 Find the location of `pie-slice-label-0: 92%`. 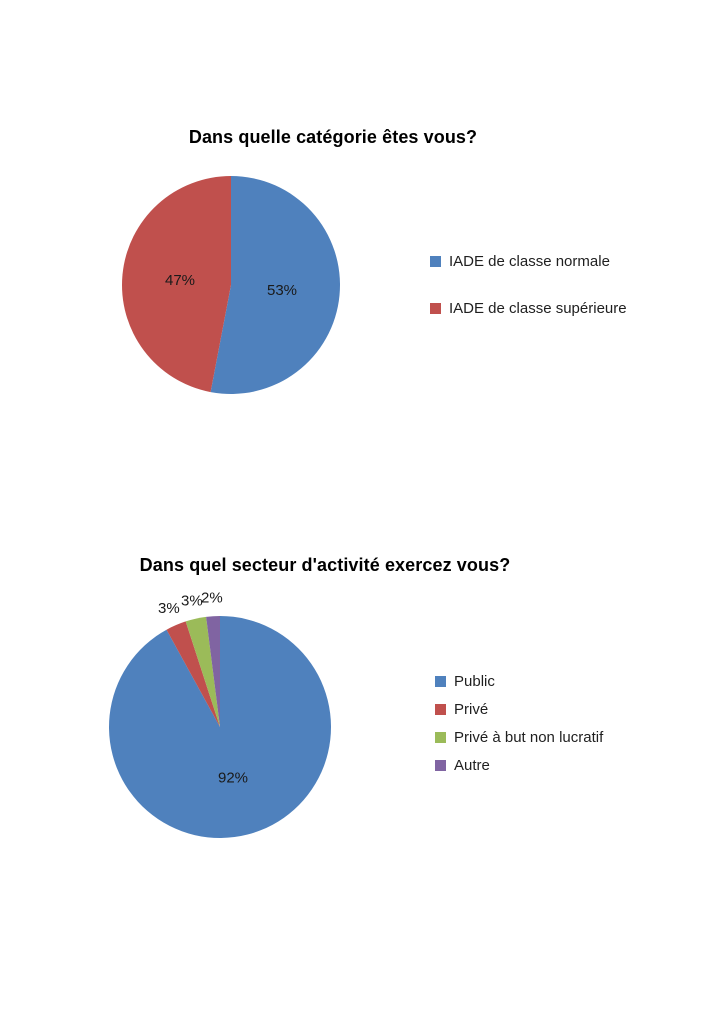

pie-slice-label-0: 92% is located at coordinates (233, 778).